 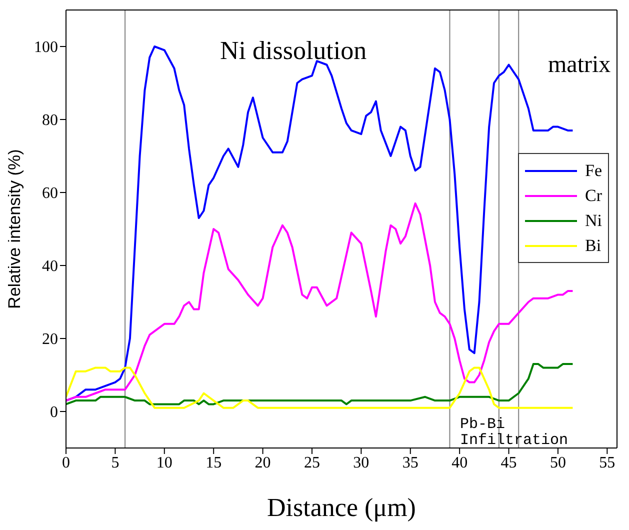 What do you see at coordinates (293, 51) in the screenshot?
I see `annotation: Ni dissolution` at bounding box center [293, 51].